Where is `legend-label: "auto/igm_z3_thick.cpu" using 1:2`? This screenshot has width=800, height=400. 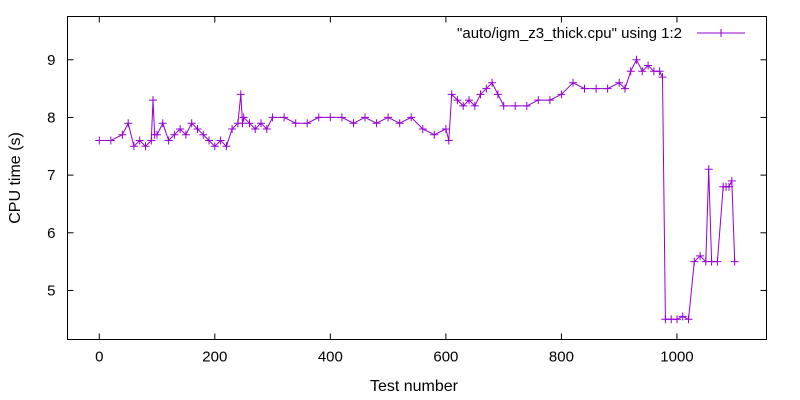
legend-label: "auto/igm_z3_thick.cpu" using 1:2 is located at coordinates (569, 33).